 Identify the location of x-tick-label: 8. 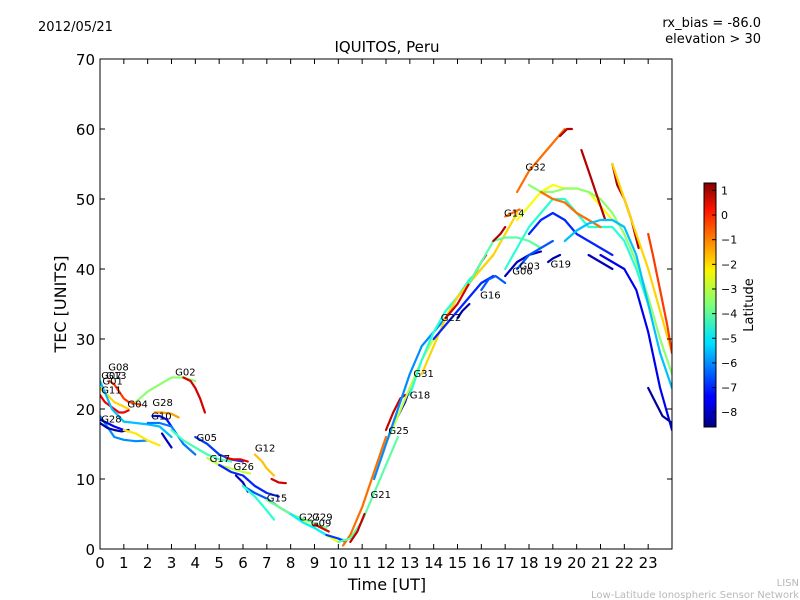
(291, 563).